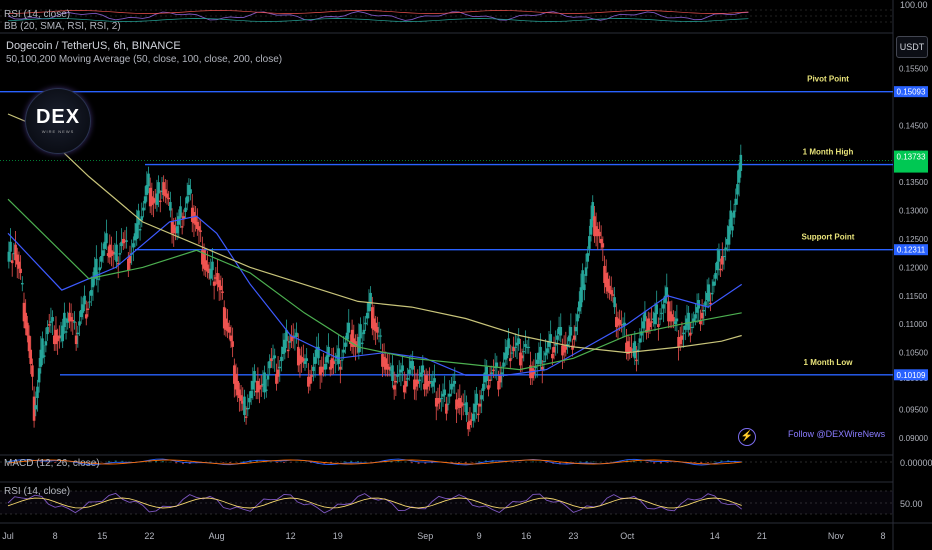 The height and width of the screenshot is (550, 932). I want to click on currency-button: USDT, so click(912, 47).